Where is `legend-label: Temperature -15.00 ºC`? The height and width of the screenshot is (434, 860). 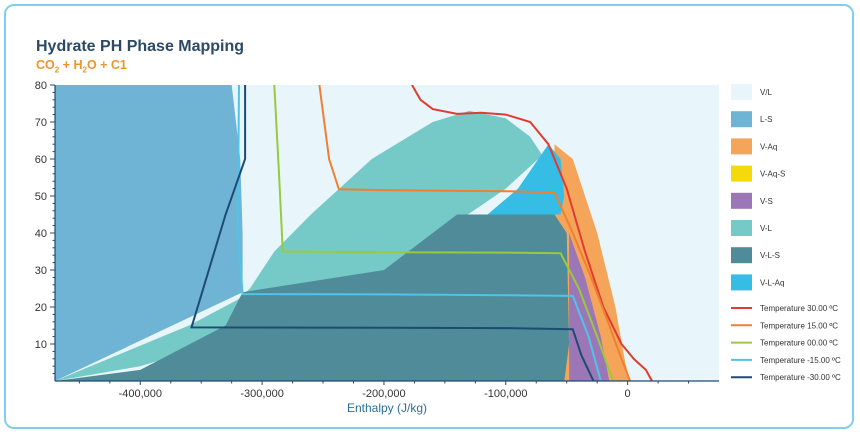
legend-label: Temperature -15.00 ºC is located at coordinates (800, 360).